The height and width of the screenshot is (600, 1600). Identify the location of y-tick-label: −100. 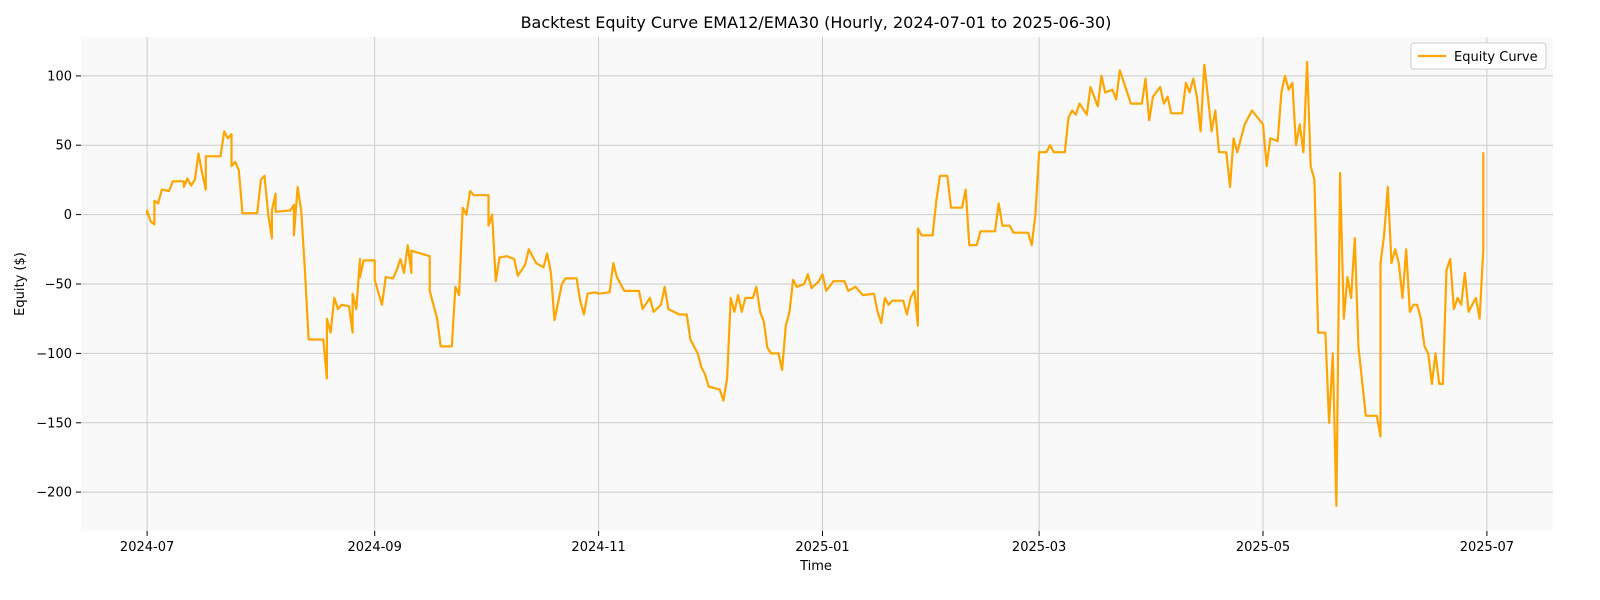
(54, 354).